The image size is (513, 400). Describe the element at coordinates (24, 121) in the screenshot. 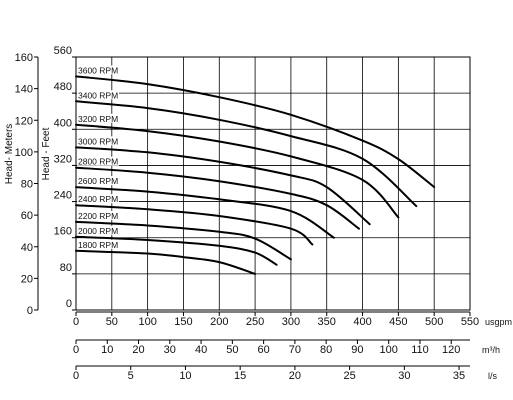

I see `meter-tick-label: 120` at that location.